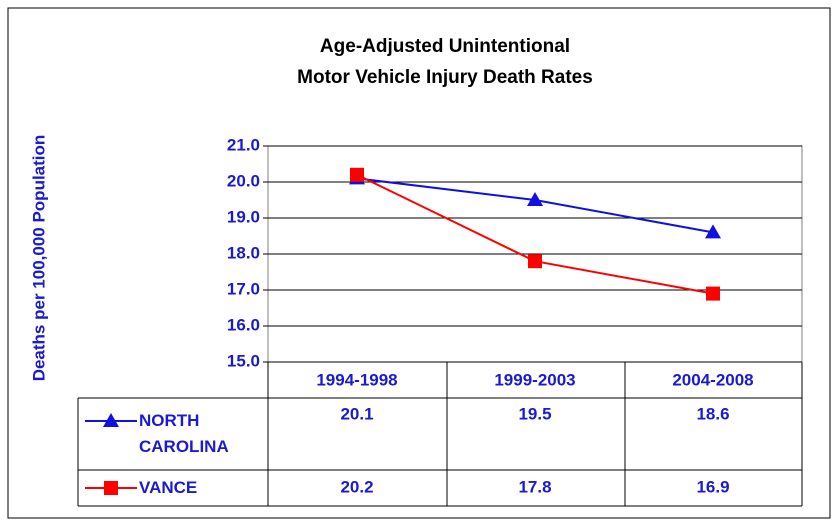  What do you see at coordinates (184, 433) in the screenshot?
I see `legend-label: NORTH CAROLINA` at bounding box center [184, 433].